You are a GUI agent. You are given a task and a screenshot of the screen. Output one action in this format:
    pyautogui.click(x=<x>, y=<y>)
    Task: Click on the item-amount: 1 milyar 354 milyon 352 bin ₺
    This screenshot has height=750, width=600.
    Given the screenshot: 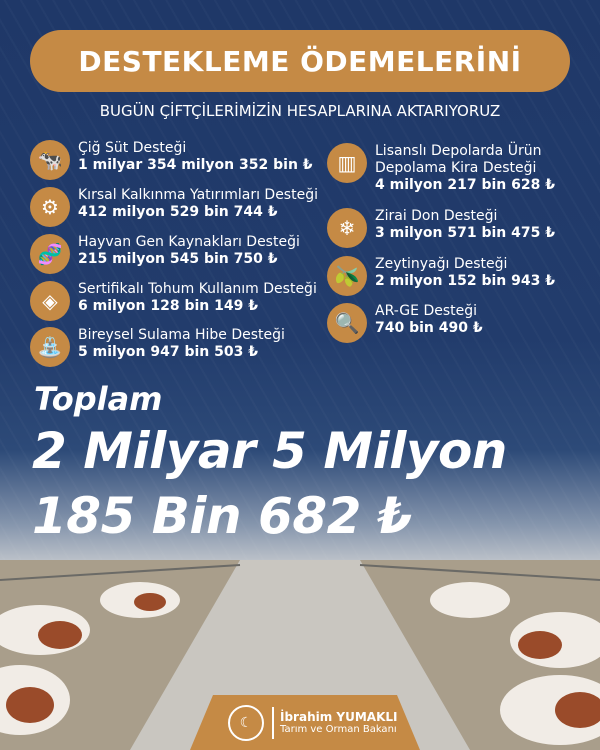 What is the action you would take?
    pyautogui.click(x=195, y=165)
    